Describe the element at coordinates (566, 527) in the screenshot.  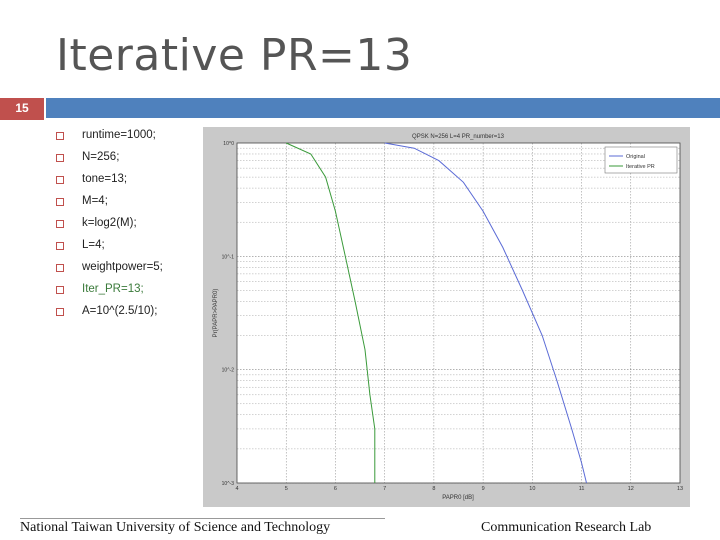
I see `footer-lab: Communication Research Lab` at that location.